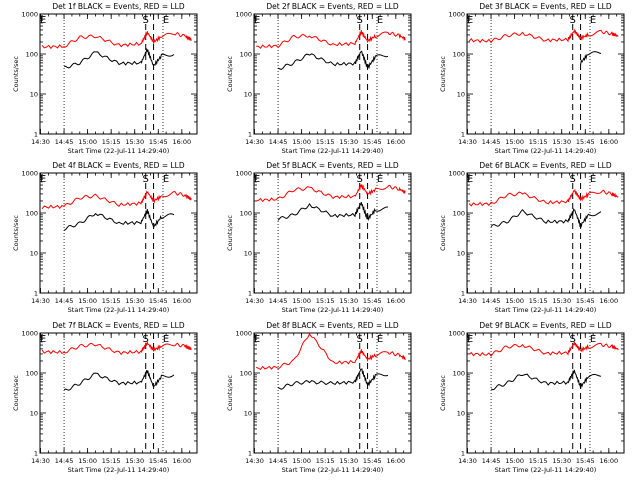 Image resolution: width=640 pixels, height=480 pixels. I want to click on chart-title: Det 6f BLACK = Events, RED = LLD, so click(545, 165).